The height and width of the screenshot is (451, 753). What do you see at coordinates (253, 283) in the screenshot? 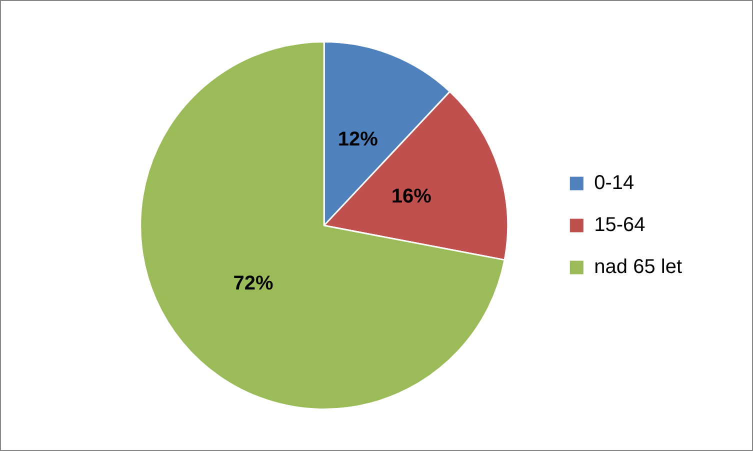
I see `data-label: 72%` at bounding box center [253, 283].